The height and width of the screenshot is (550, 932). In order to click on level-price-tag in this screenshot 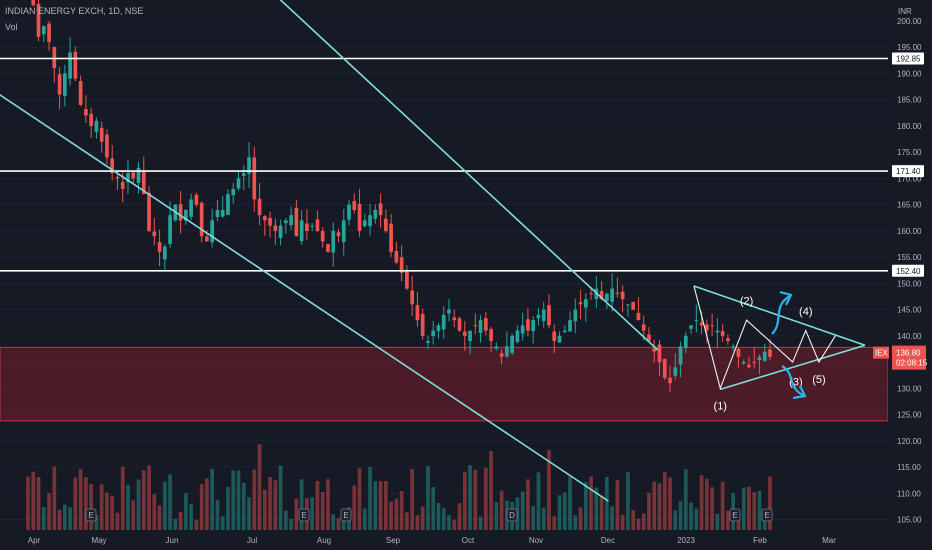, I will do `click(908, 58)`.